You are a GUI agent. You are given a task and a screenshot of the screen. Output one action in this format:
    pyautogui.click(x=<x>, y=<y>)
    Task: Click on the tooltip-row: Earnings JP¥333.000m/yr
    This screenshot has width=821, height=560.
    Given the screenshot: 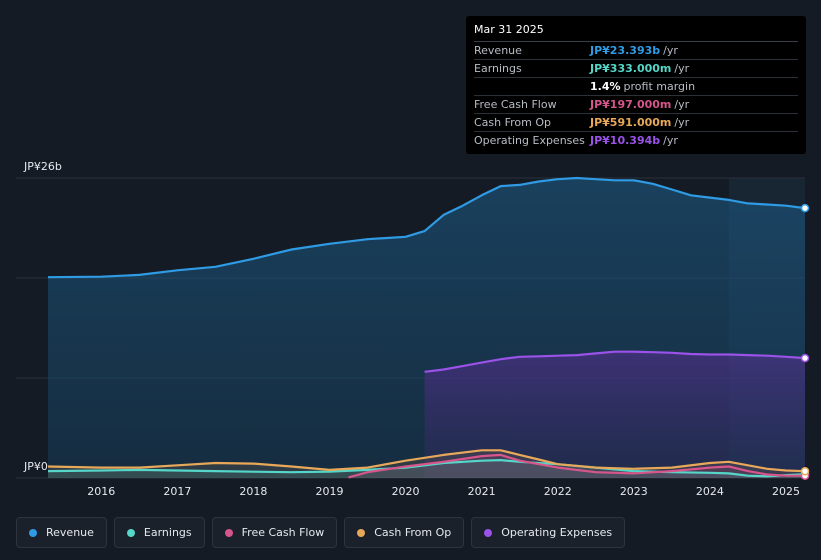 What is the action you would take?
    pyautogui.click(x=636, y=69)
    